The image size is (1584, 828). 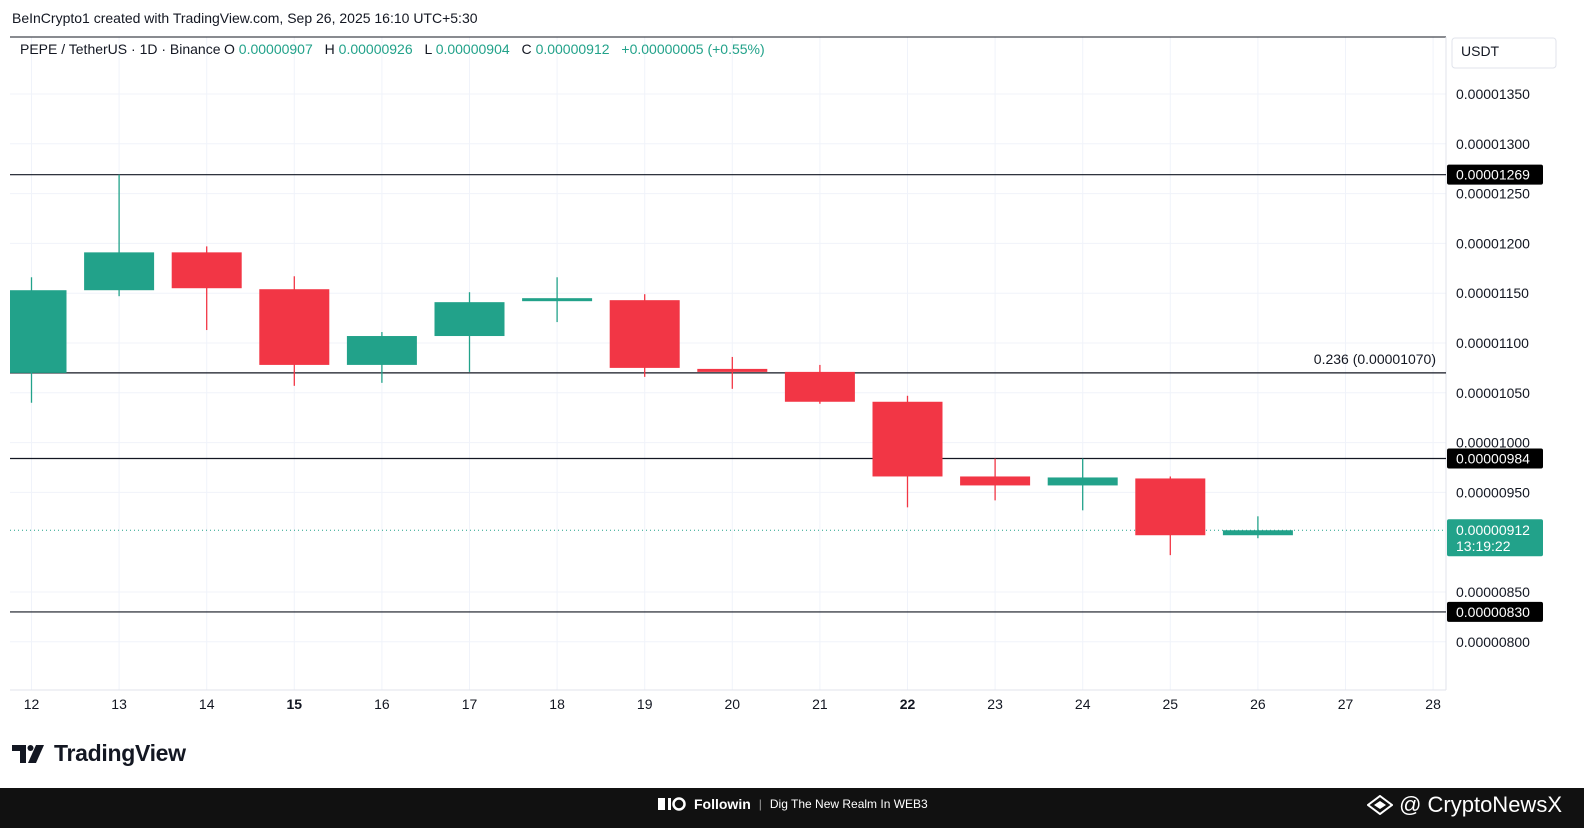 I want to click on current-countdown-label: 13:19:22, so click(x=1483, y=546).